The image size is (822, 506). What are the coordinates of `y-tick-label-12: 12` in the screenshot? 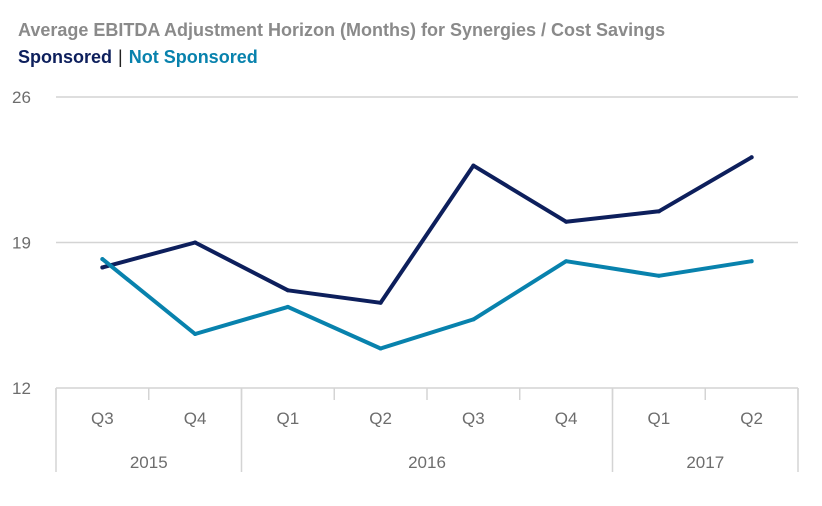 It's located at (21, 388).